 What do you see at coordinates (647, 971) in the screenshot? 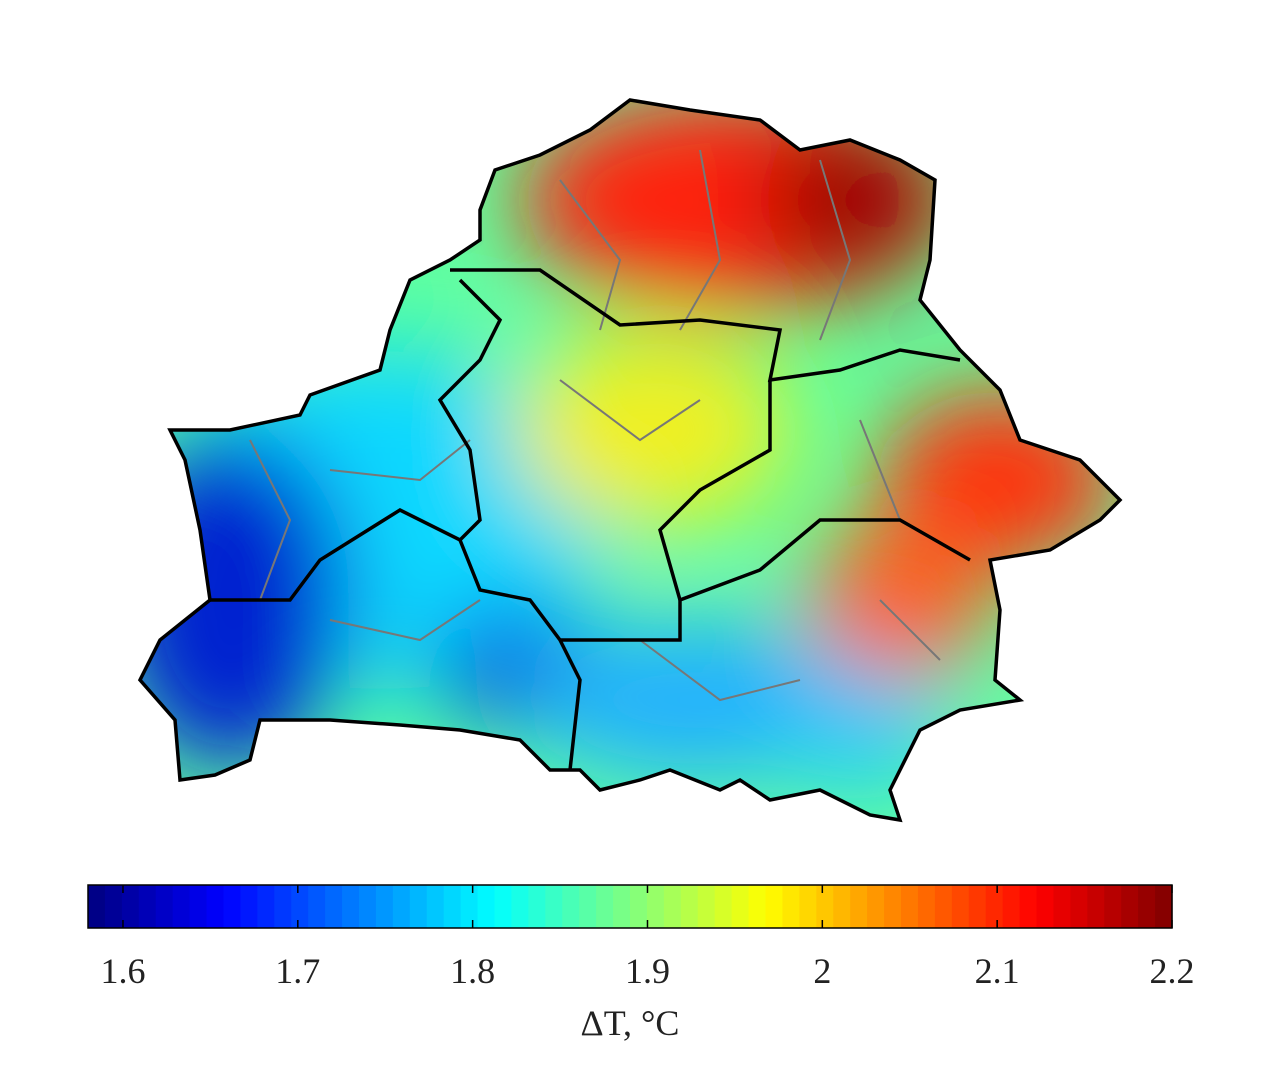
I see `colorbar-tick-label: 1.9` at bounding box center [647, 971].